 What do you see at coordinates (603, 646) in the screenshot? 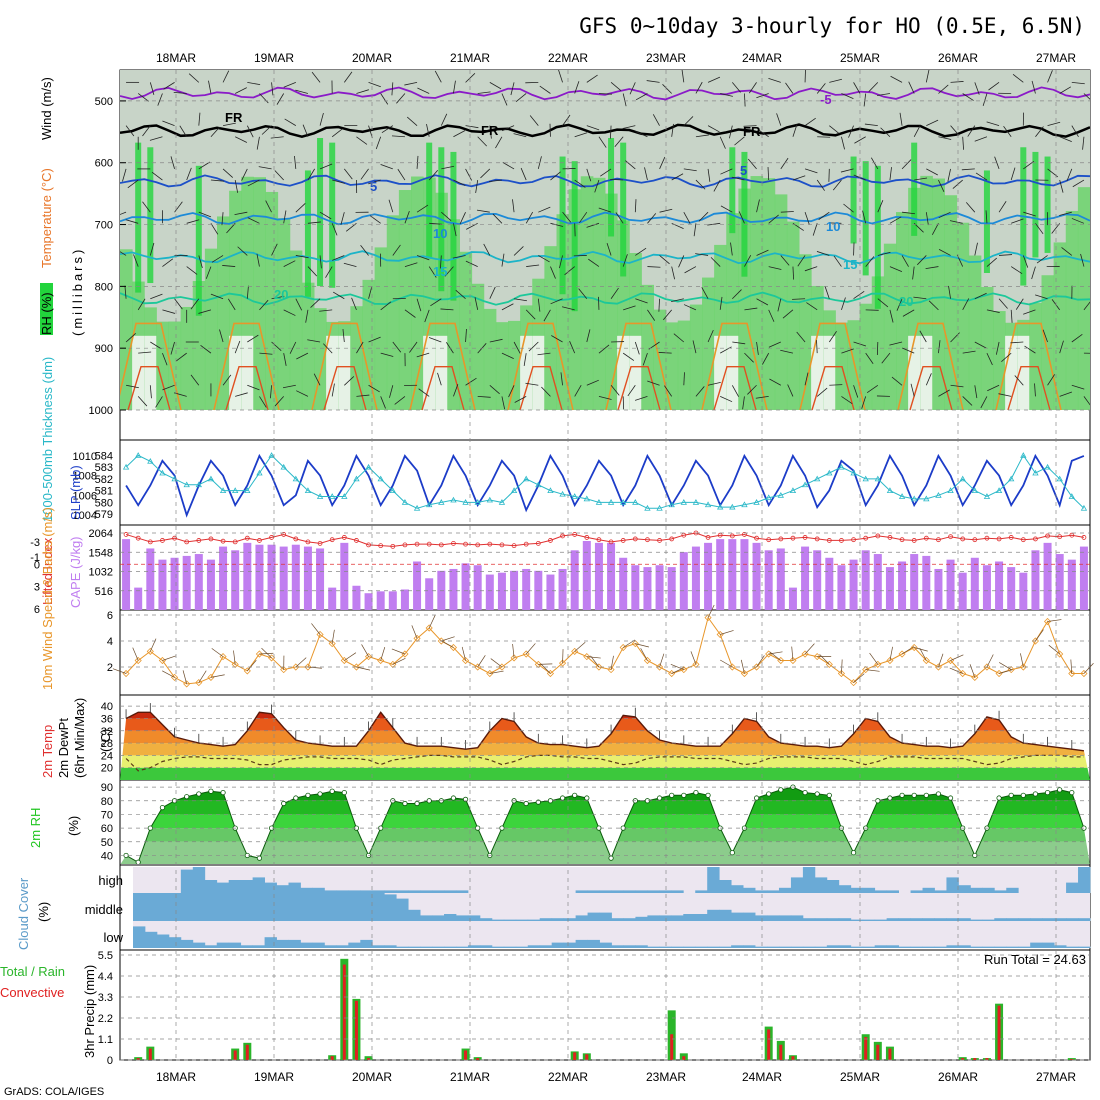
I see `wind-speed-line` at bounding box center [603, 646].